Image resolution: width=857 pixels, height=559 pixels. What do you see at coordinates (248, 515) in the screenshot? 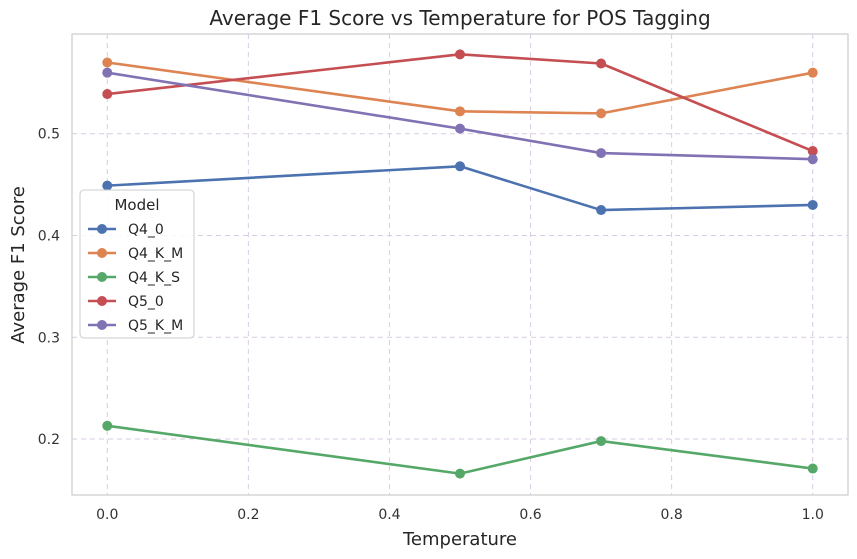
I see `x-tick-label: 0.2` at bounding box center [248, 515].